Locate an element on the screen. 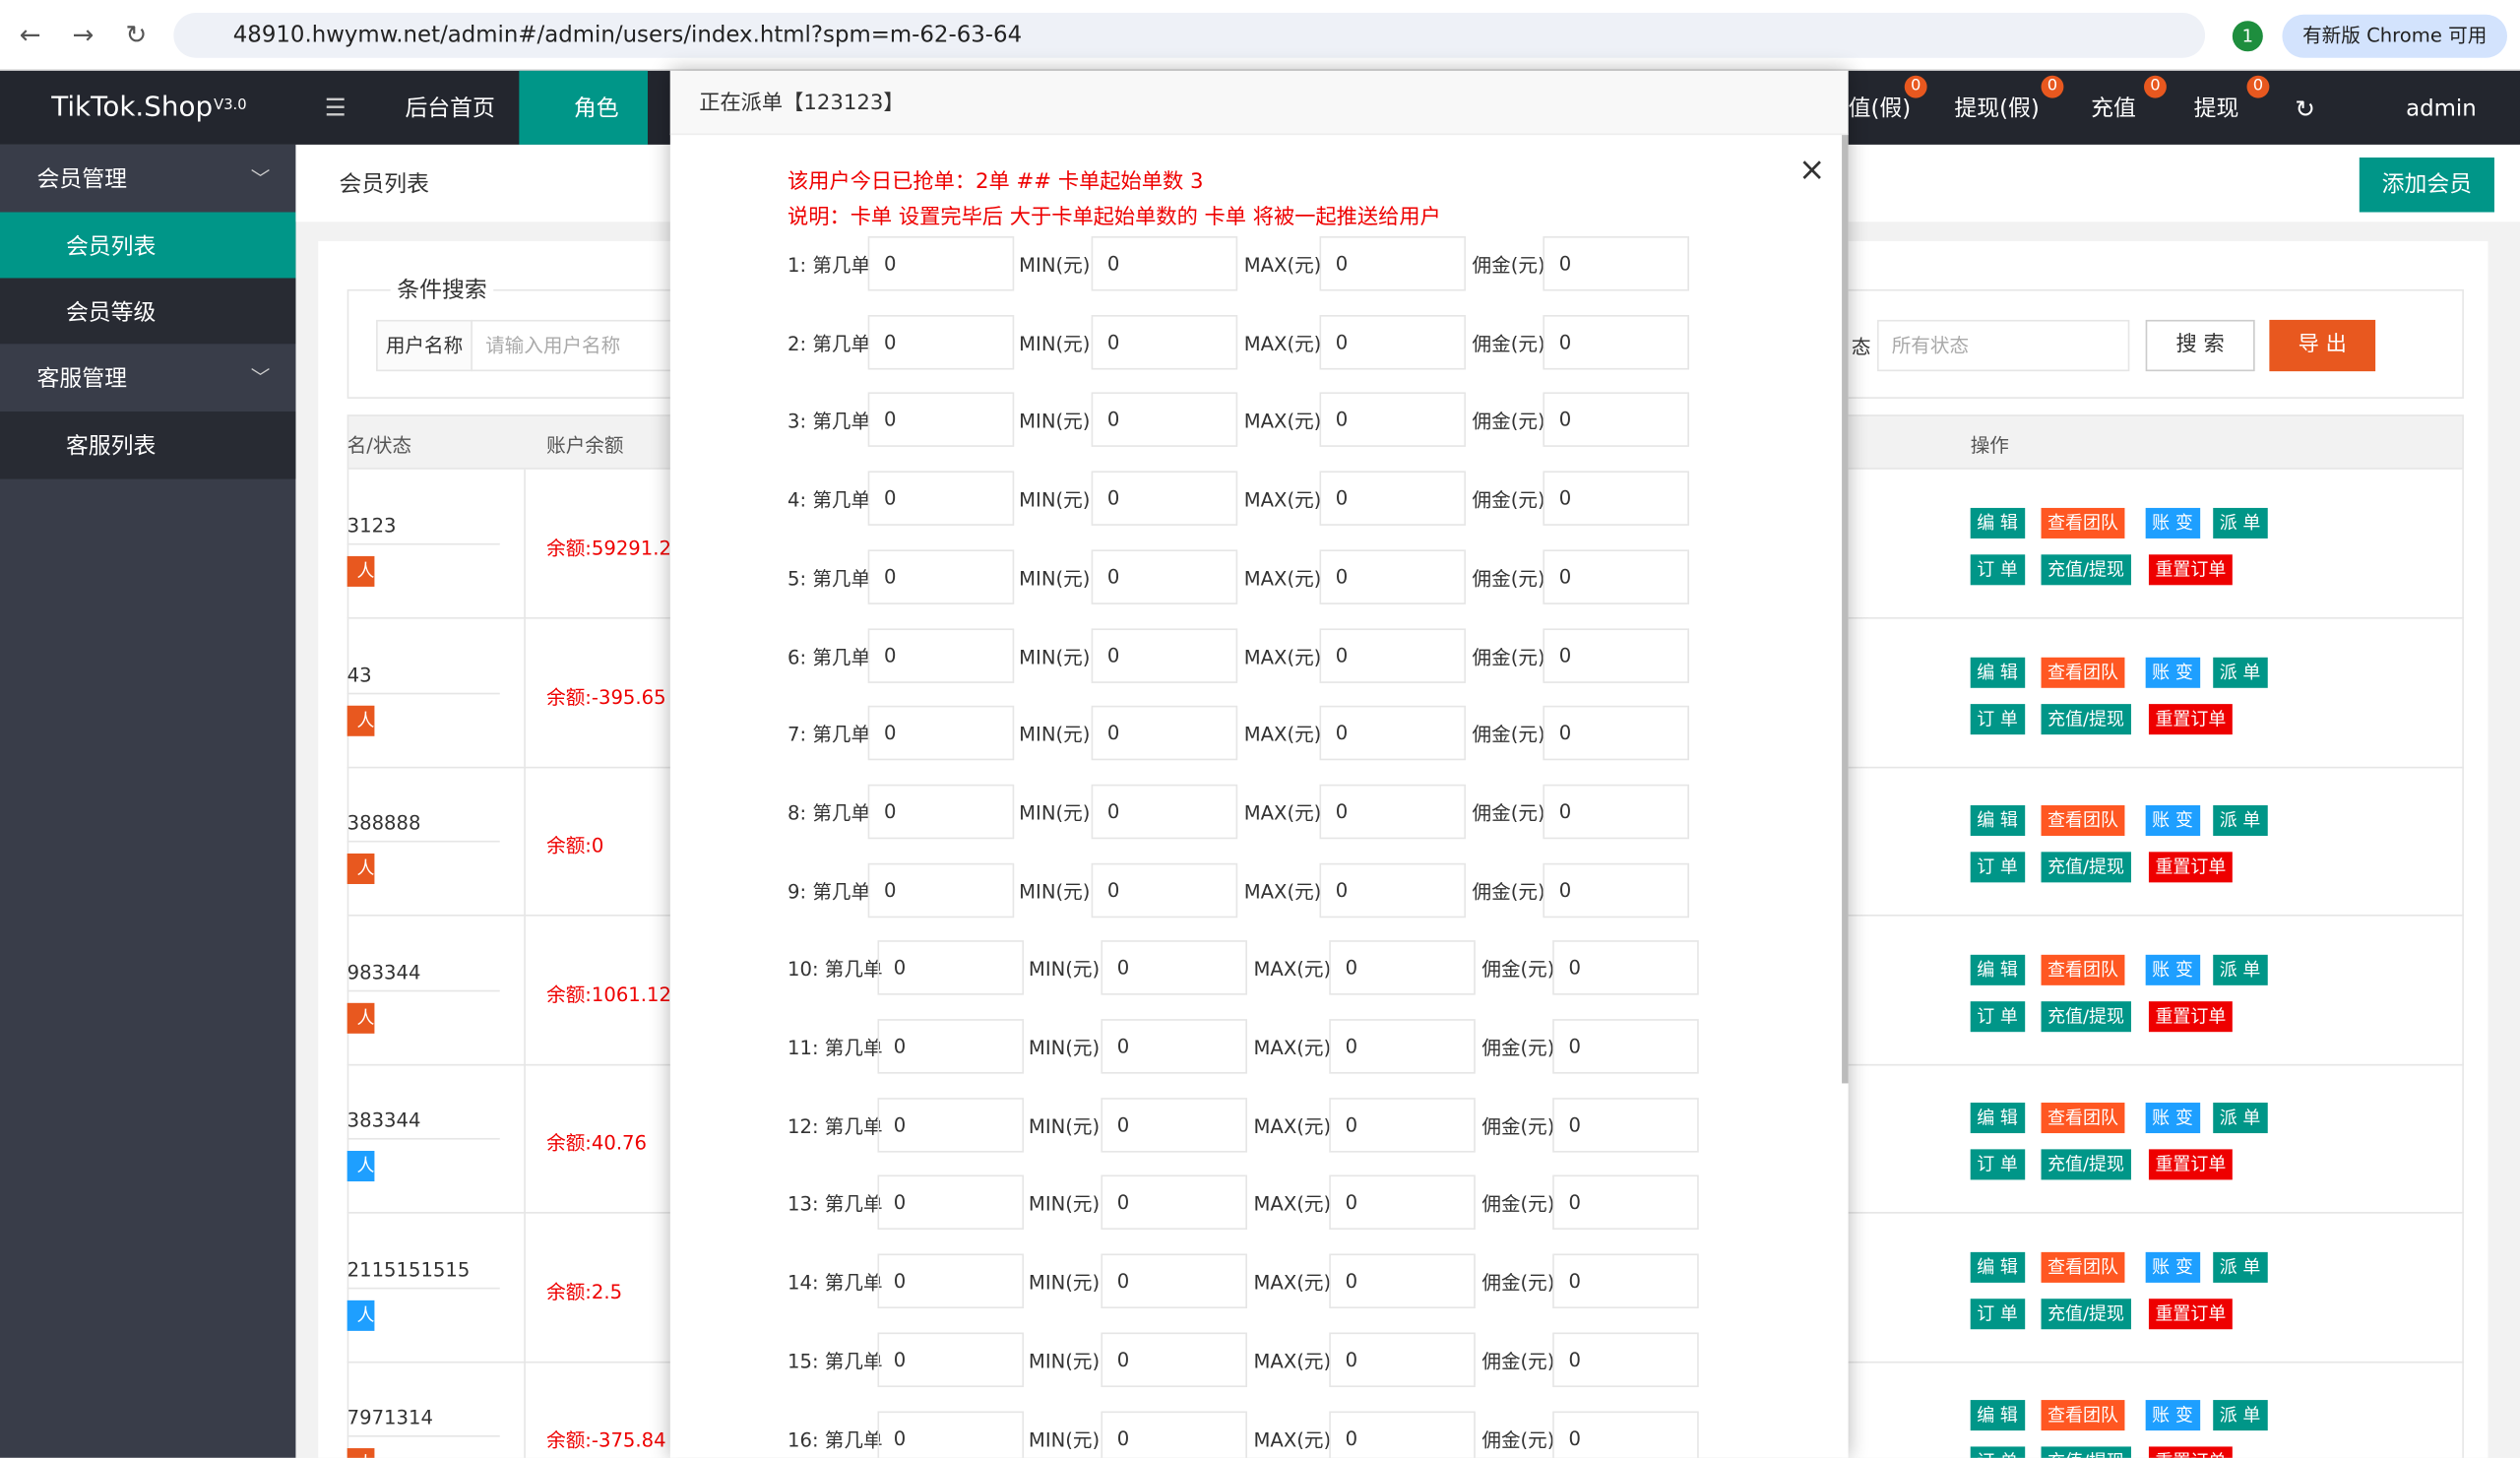 The image size is (2520, 1458). nav-item: 后台首页 is located at coordinates (450, 109).